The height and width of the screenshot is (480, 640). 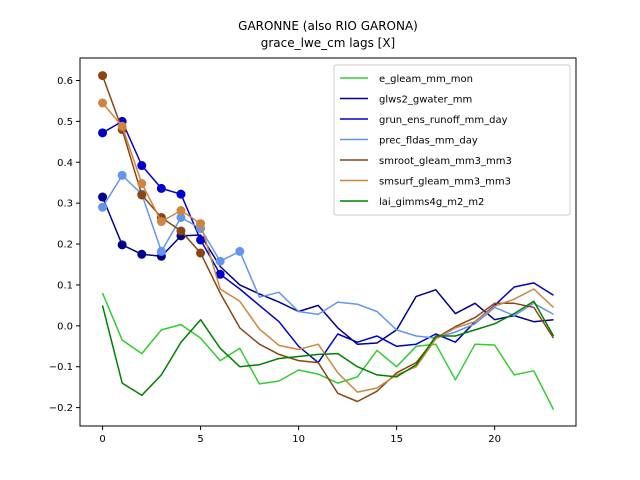 I want to click on legend-label: smsurf_gleam_mm3_mm3, so click(x=445, y=182).